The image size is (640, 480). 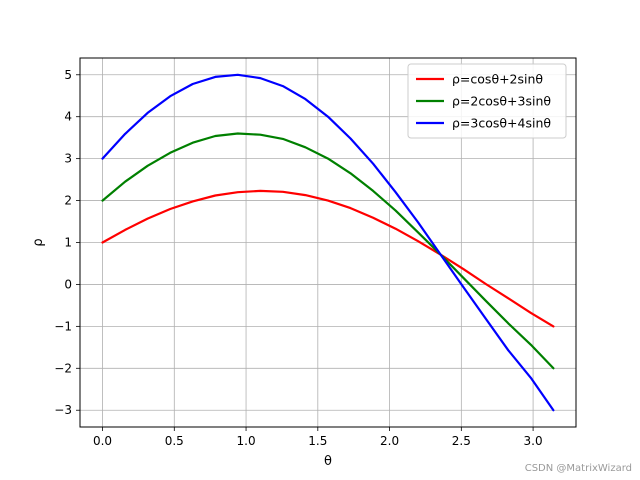 I want to click on y-tick-label: −2, so click(x=63, y=368).